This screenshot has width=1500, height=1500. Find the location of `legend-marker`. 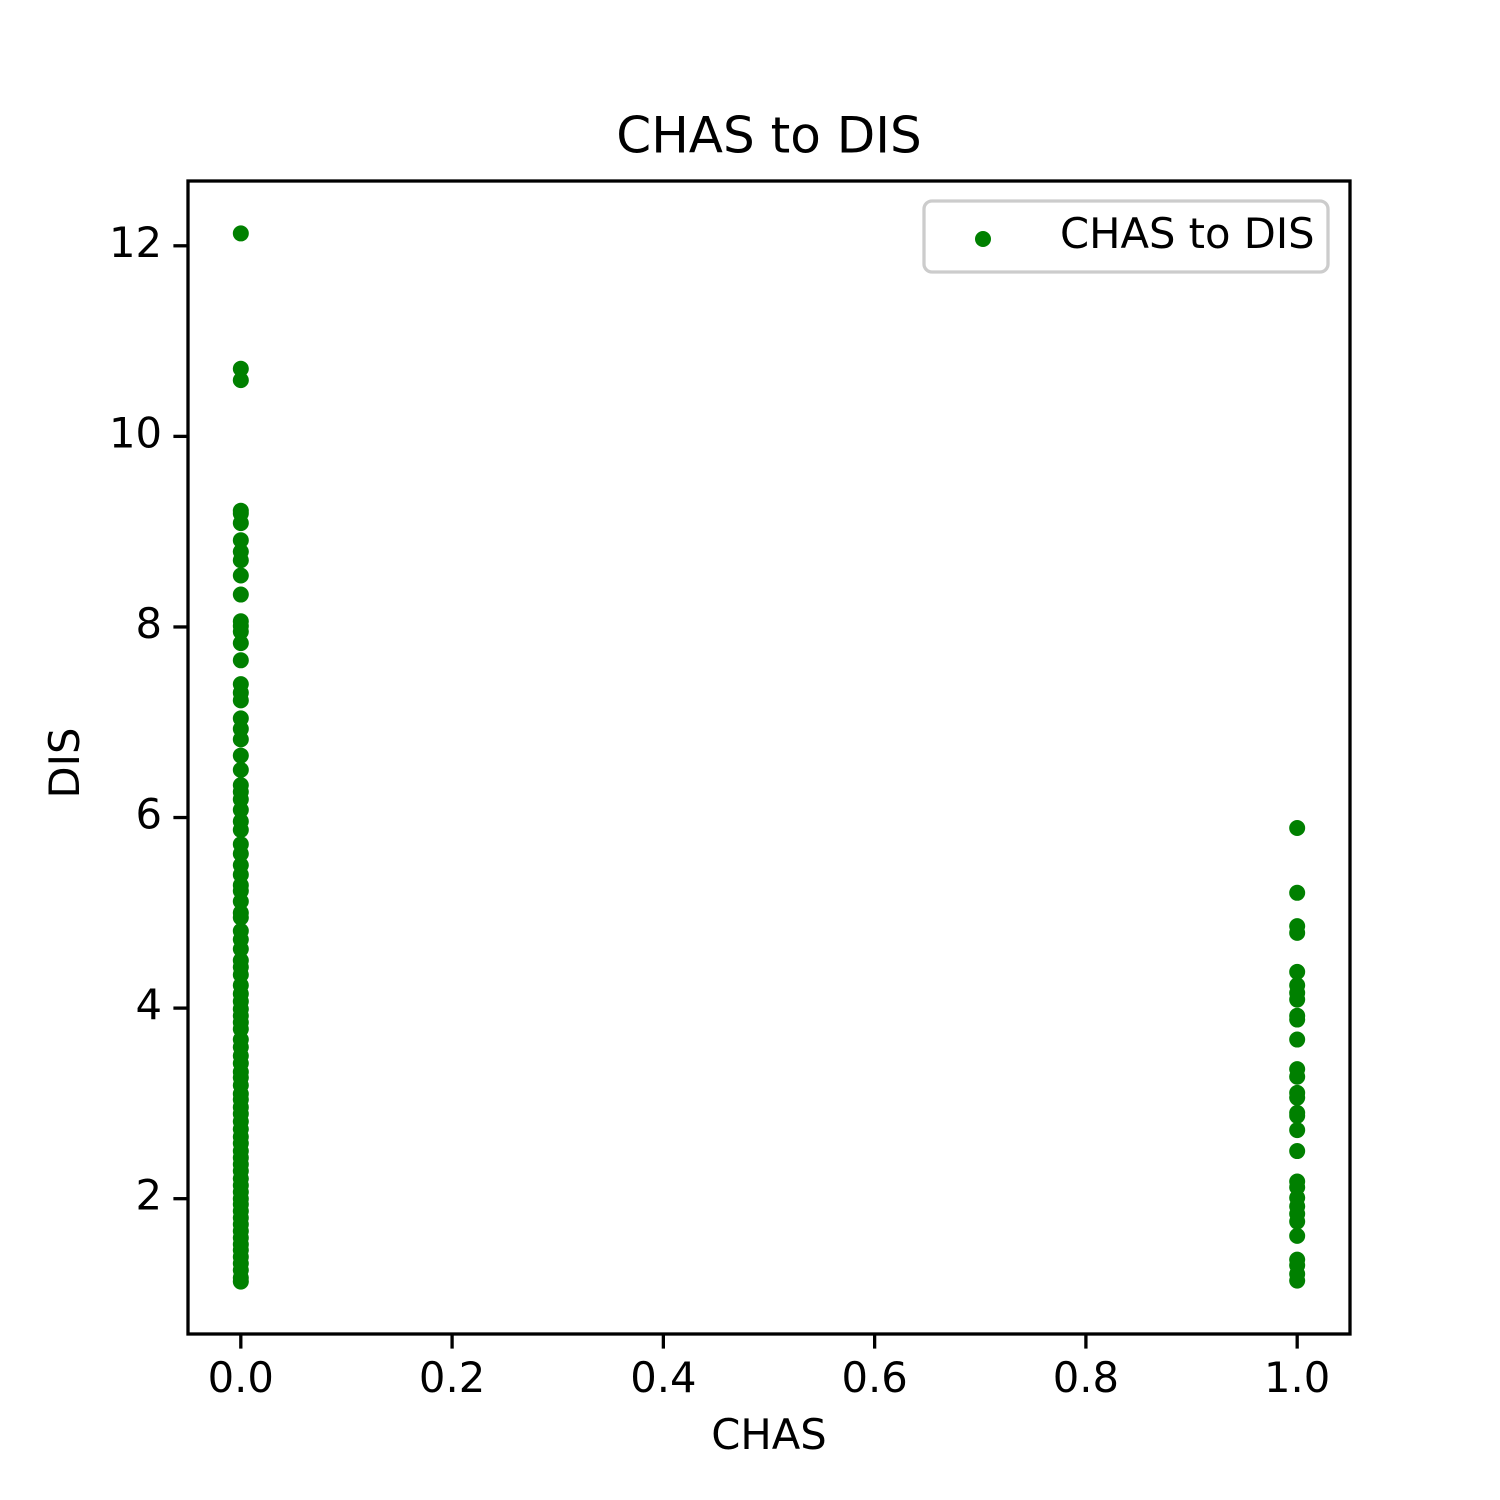

legend-marker is located at coordinates (983, 239).